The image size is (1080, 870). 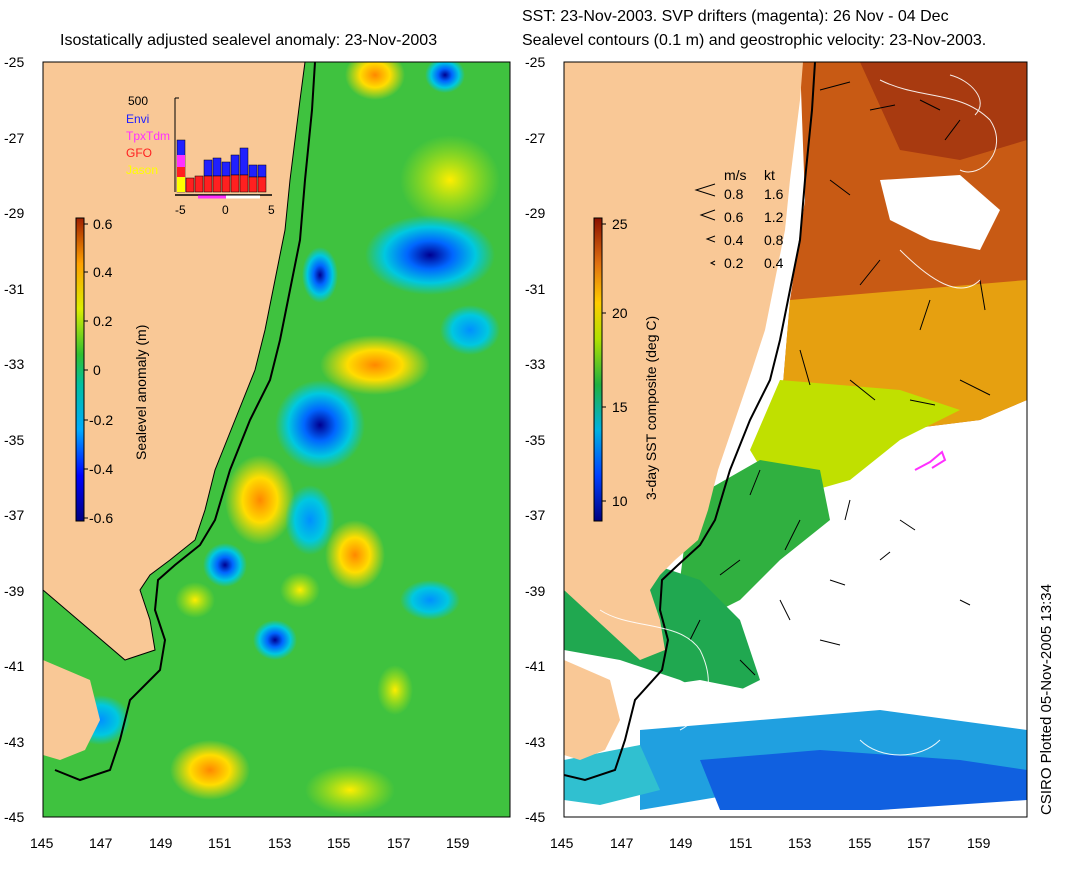 What do you see at coordinates (734, 194) in the screenshot?
I see `velocity-legend-ms: 0.8` at bounding box center [734, 194].